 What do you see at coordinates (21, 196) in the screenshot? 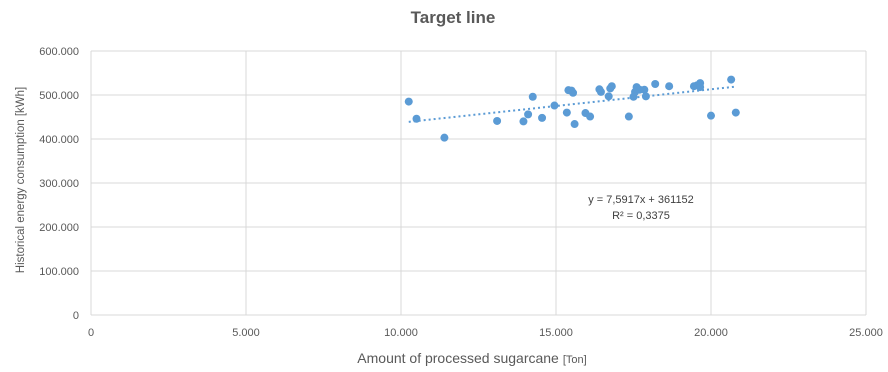
I see `y-axis-label-text: Historical energy consumption` at bounding box center [21, 196].